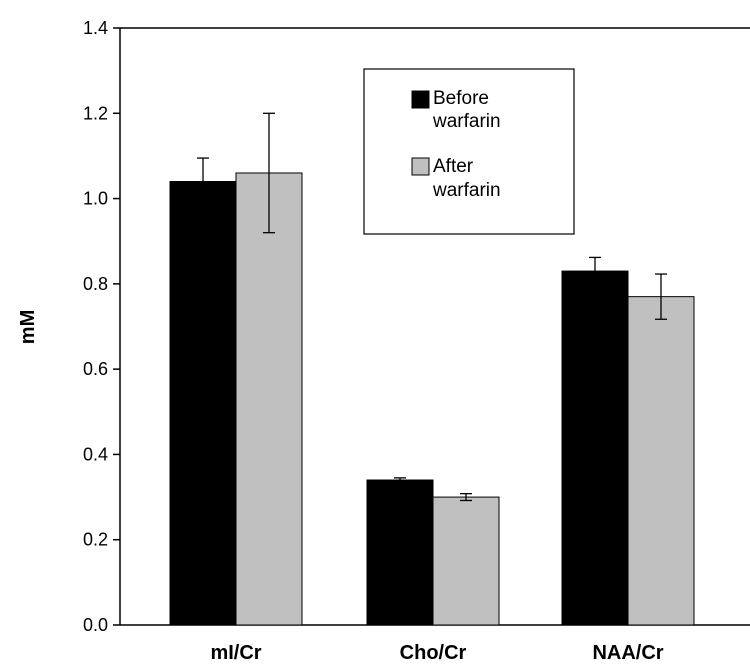 This screenshot has height=667, width=750. What do you see at coordinates (95, 199) in the screenshot?
I see `y-tick-label: 1.0` at bounding box center [95, 199].